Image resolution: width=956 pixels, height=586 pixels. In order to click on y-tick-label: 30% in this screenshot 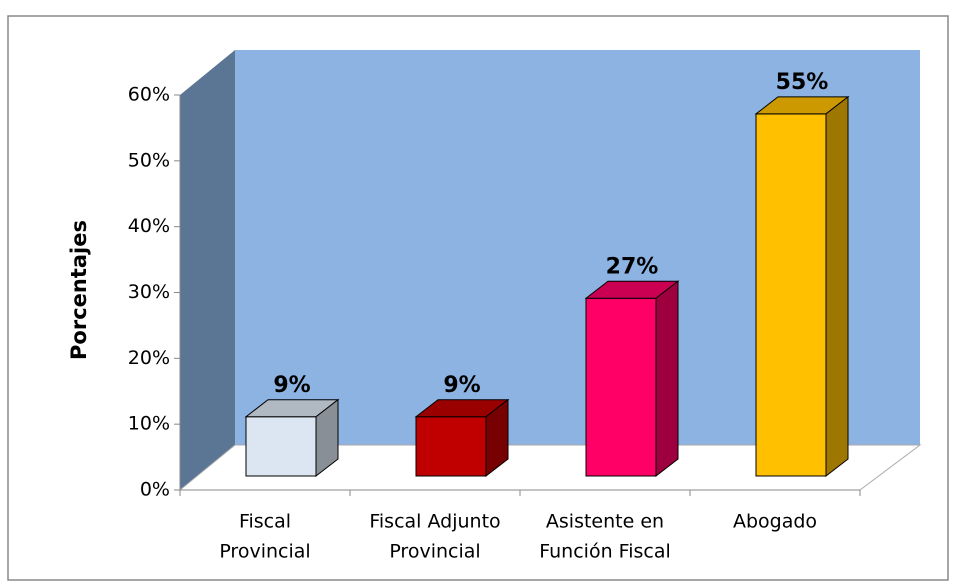, I will do `click(149, 292)`.